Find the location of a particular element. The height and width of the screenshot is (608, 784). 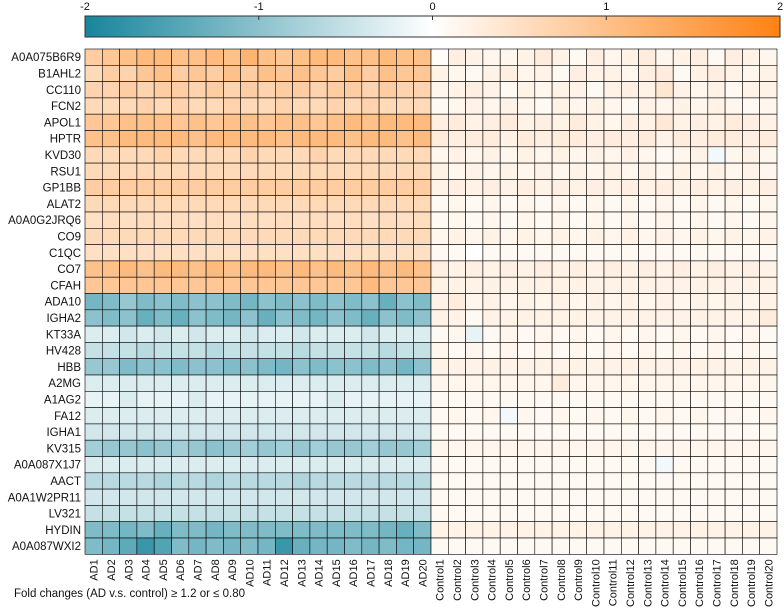

column-label: AD16 is located at coordinates (354, 573).